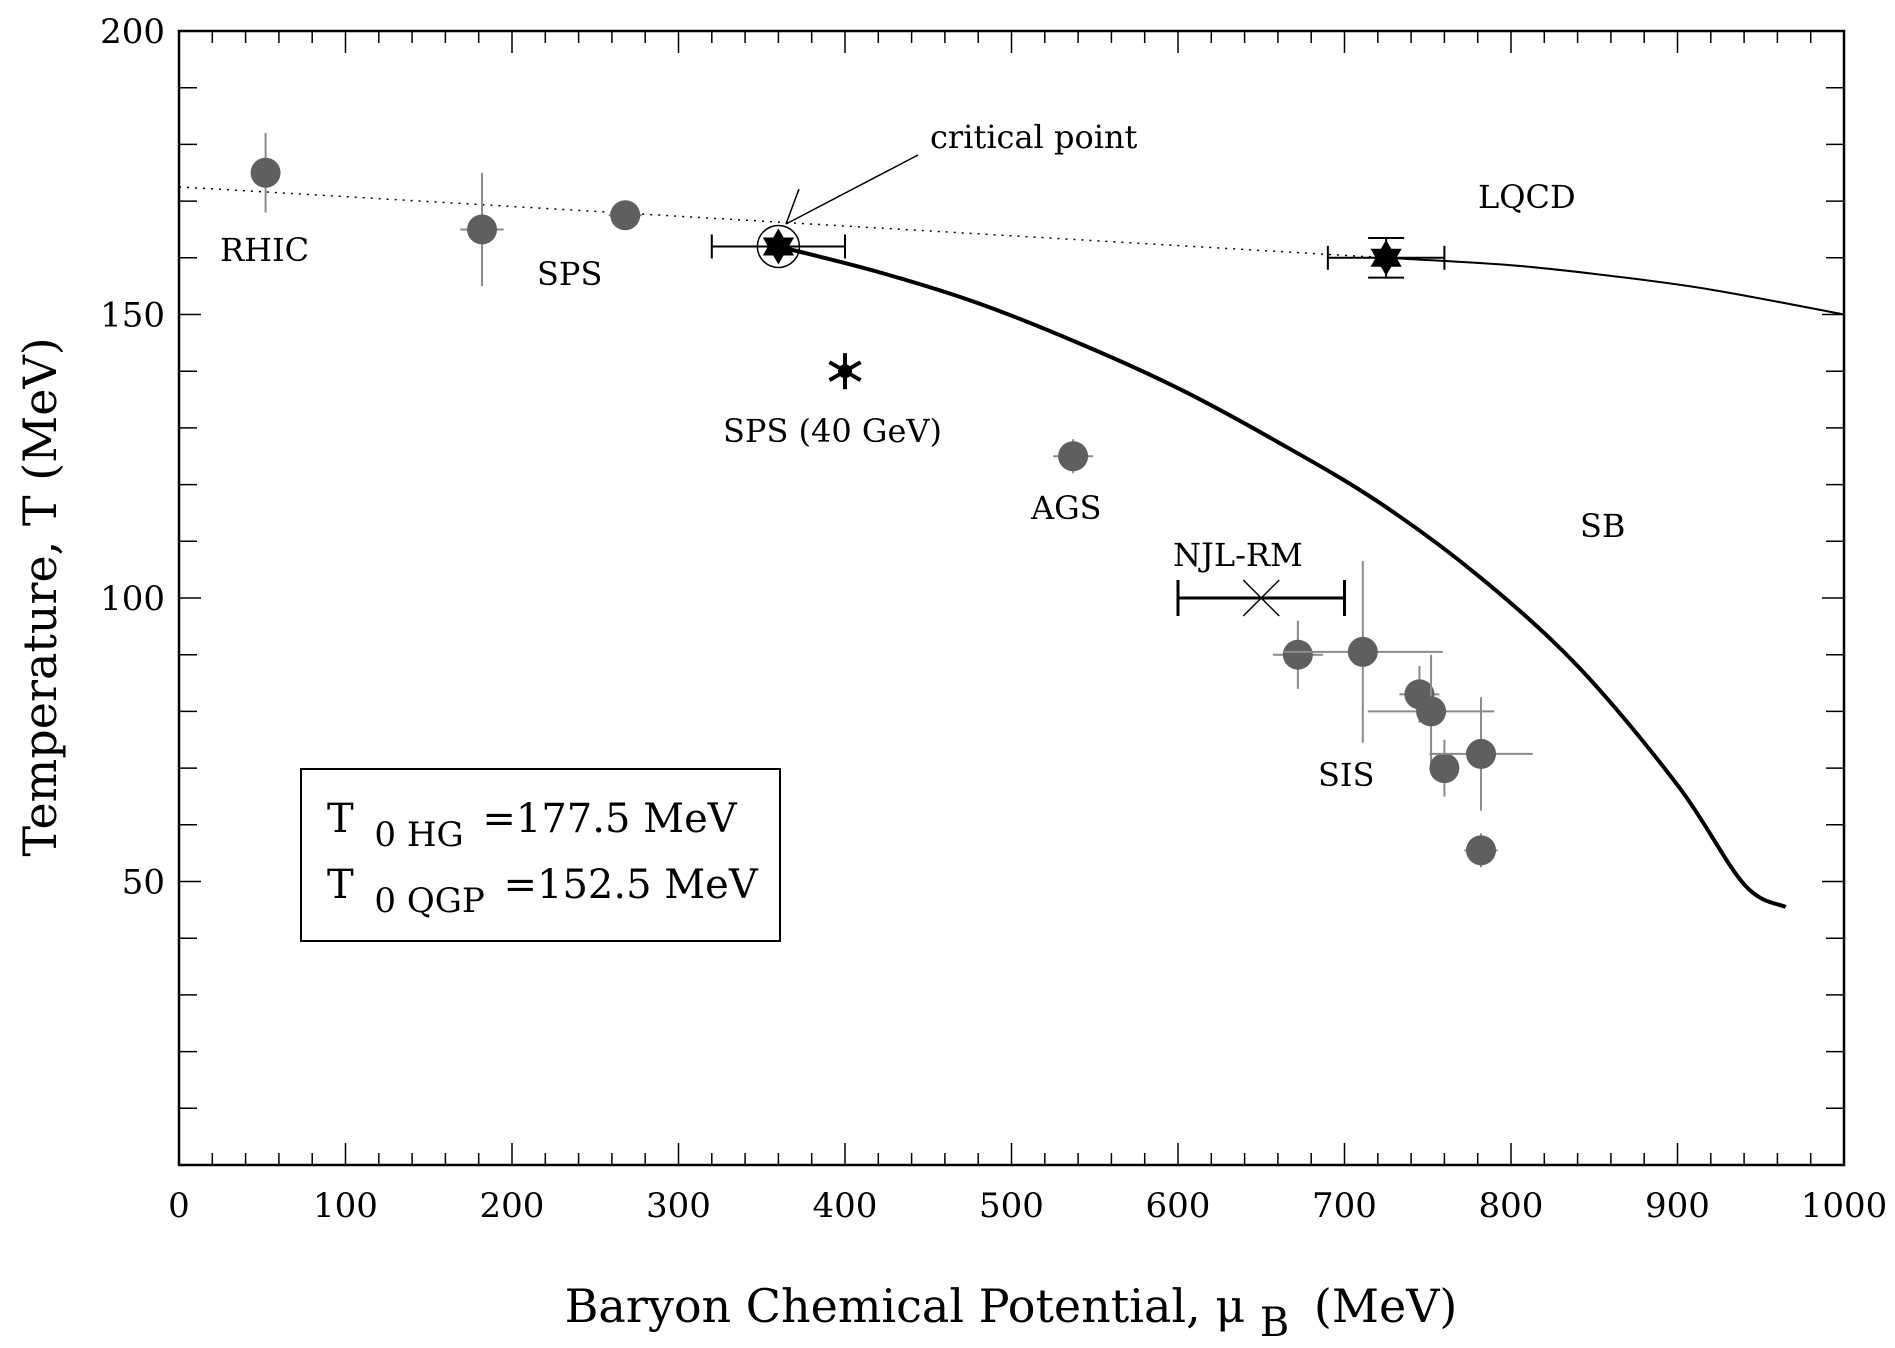 Image resolution: width=1895 pixels, height=1348 pixels. Describe the element at coordinates (569, 274) in the screenshot. I see `label-sps: SPS` at that location.